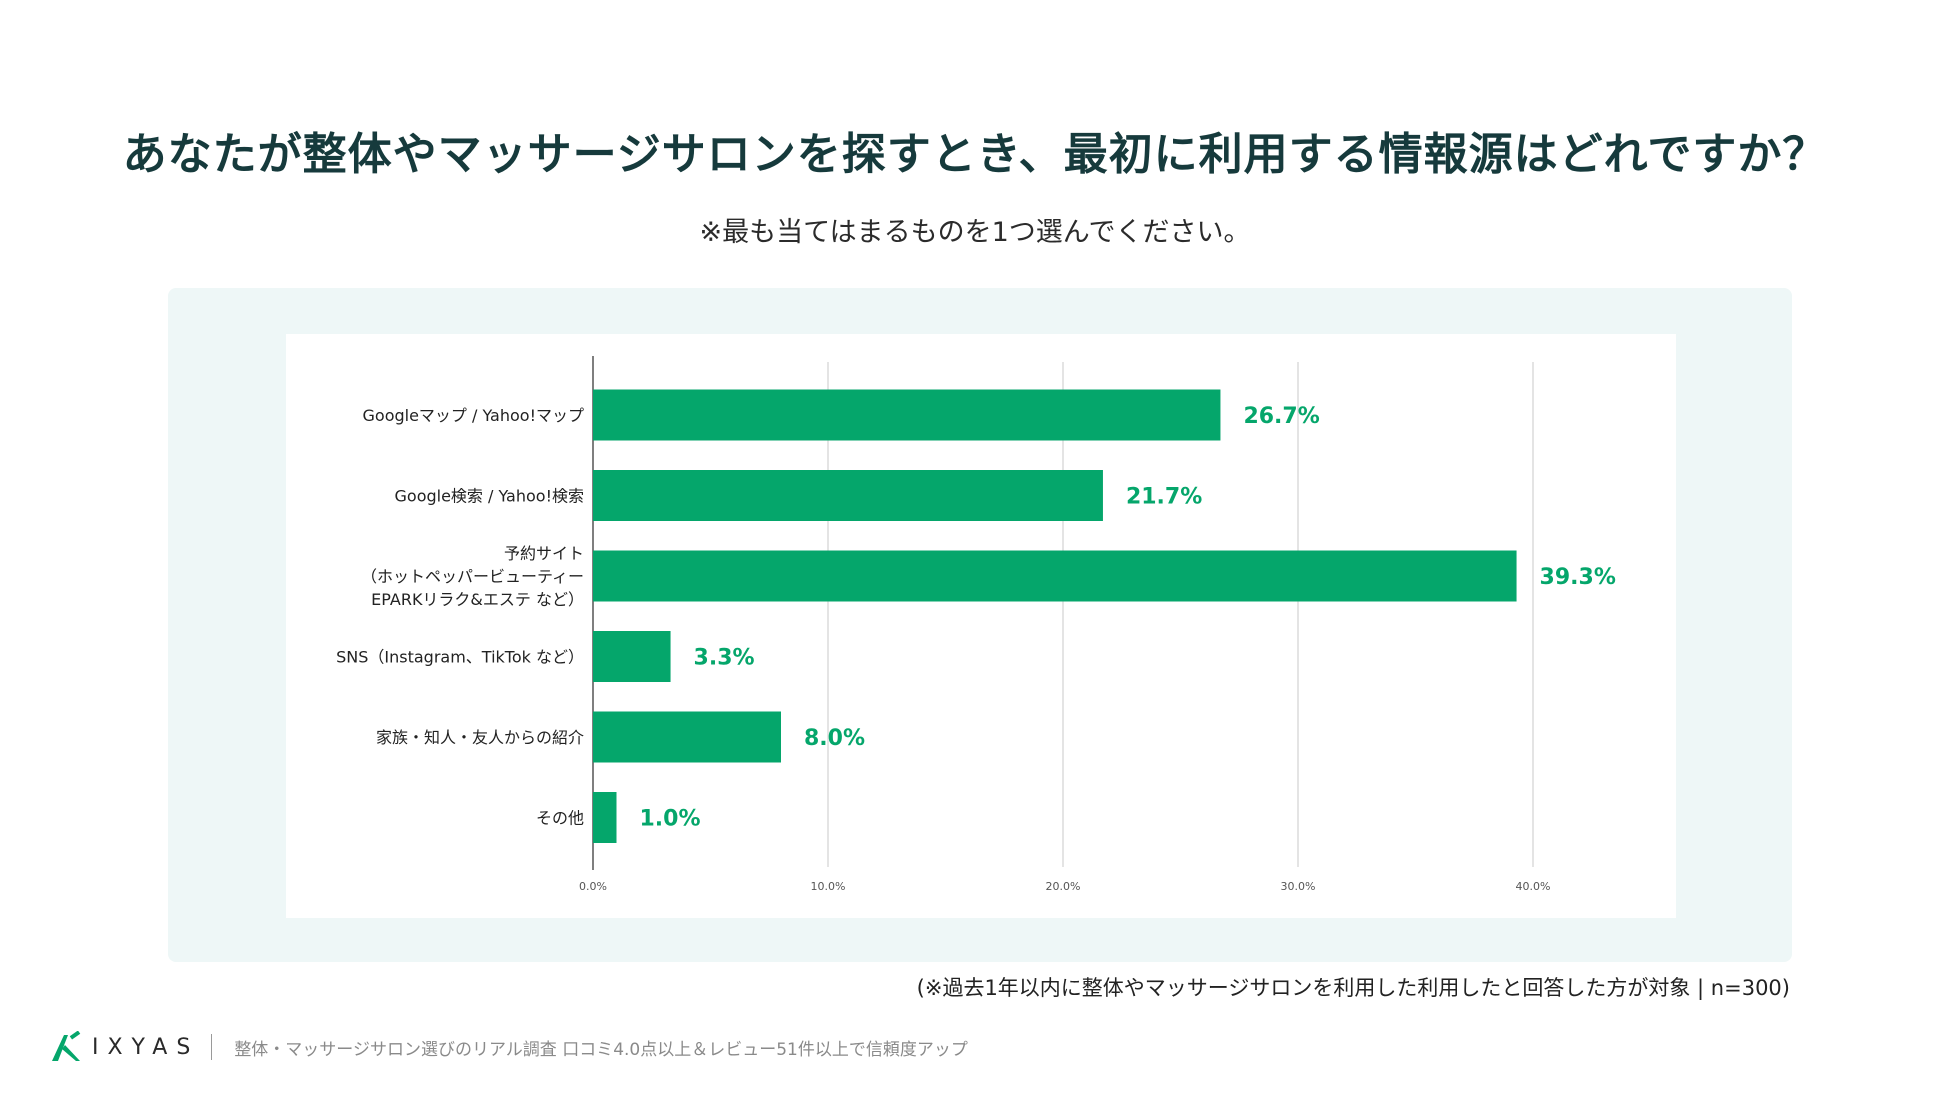  I want to click on category-label: 予約サイト, so click(544, 553).